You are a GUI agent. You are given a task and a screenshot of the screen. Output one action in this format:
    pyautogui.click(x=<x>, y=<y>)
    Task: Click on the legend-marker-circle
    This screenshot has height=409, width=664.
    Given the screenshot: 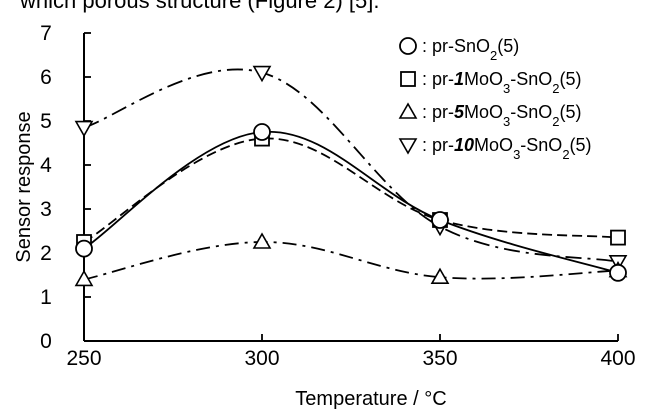 What is the action you would take?
    pyautogui.click(x=408, y=46)
    